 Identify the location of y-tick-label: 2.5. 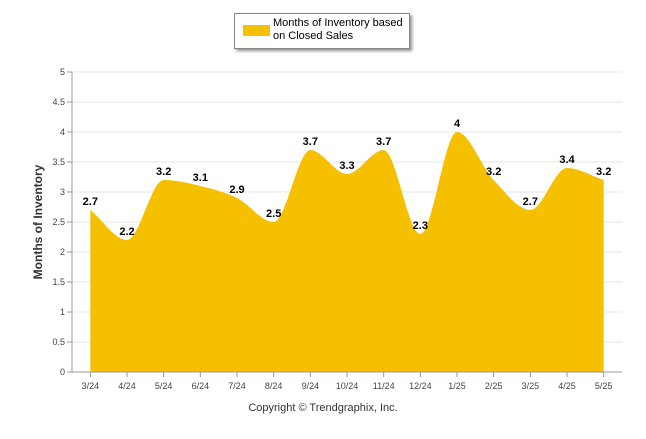
(58, 222).